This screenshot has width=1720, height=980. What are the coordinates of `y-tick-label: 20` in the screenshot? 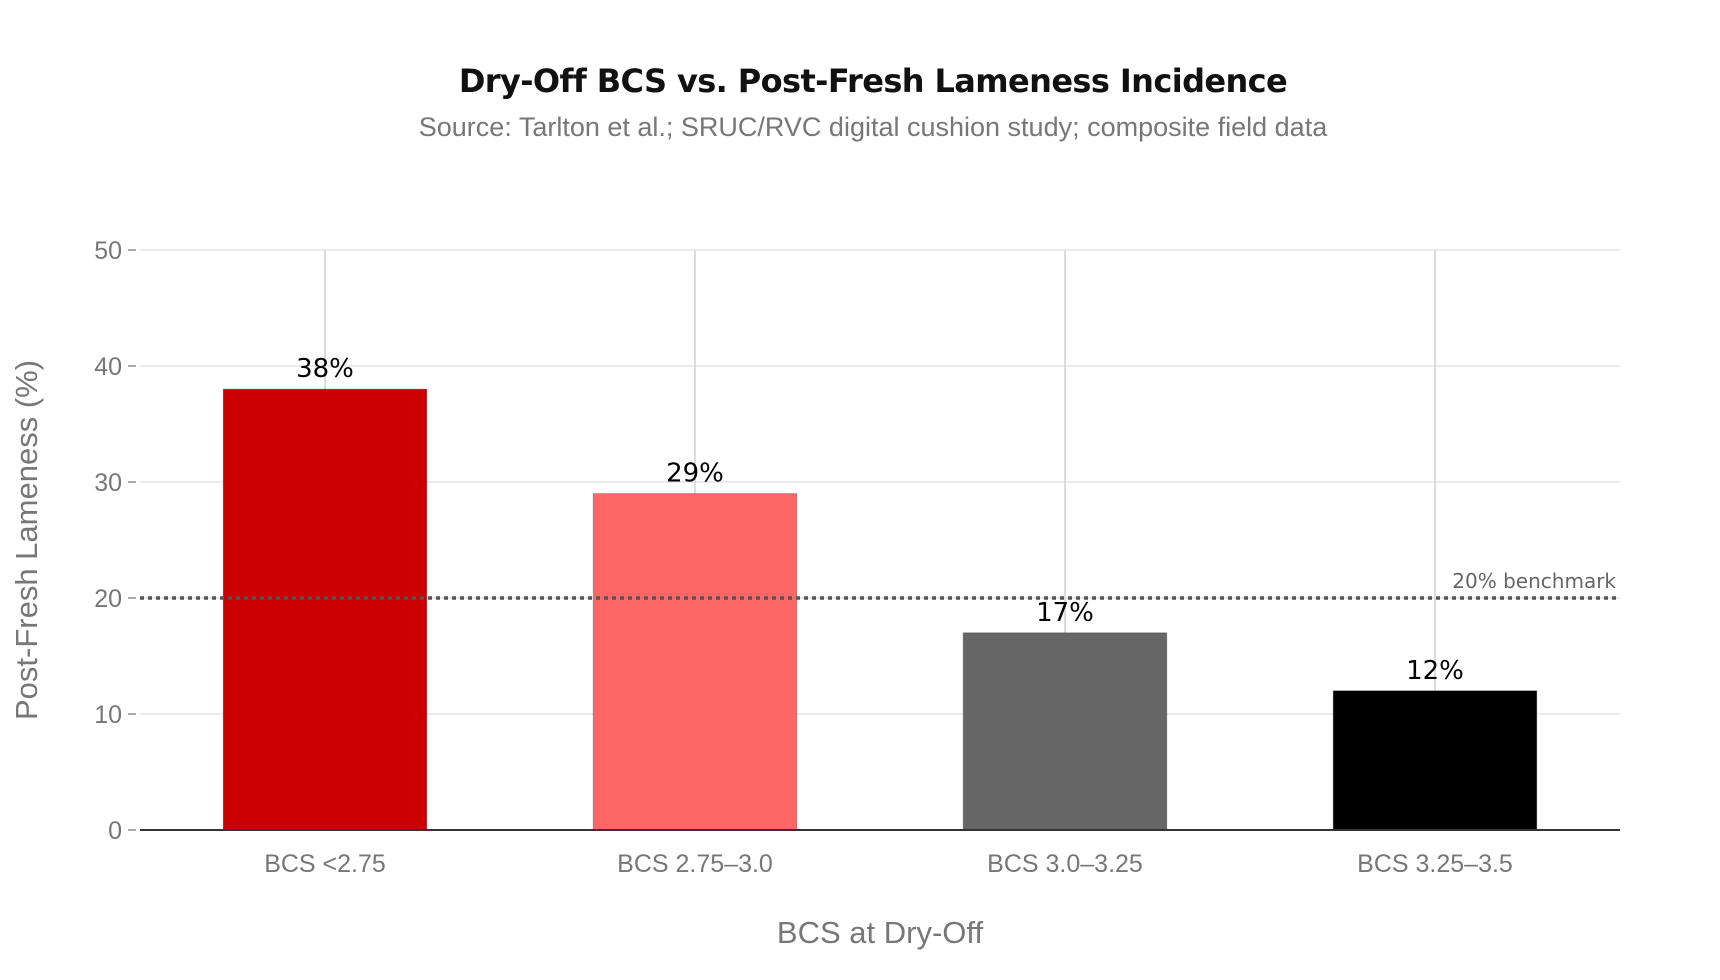 It's located at (108, 599).